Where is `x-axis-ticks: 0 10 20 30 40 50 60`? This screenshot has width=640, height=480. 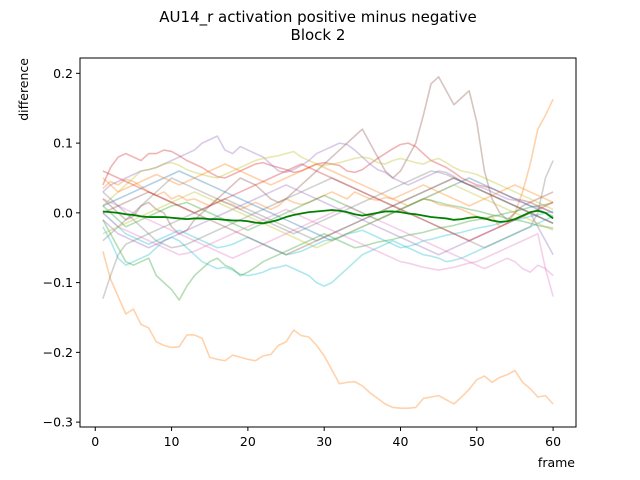
x-axis-ticks: 0 10 20 30 40 50 60 is located at coordinates (326, 438).